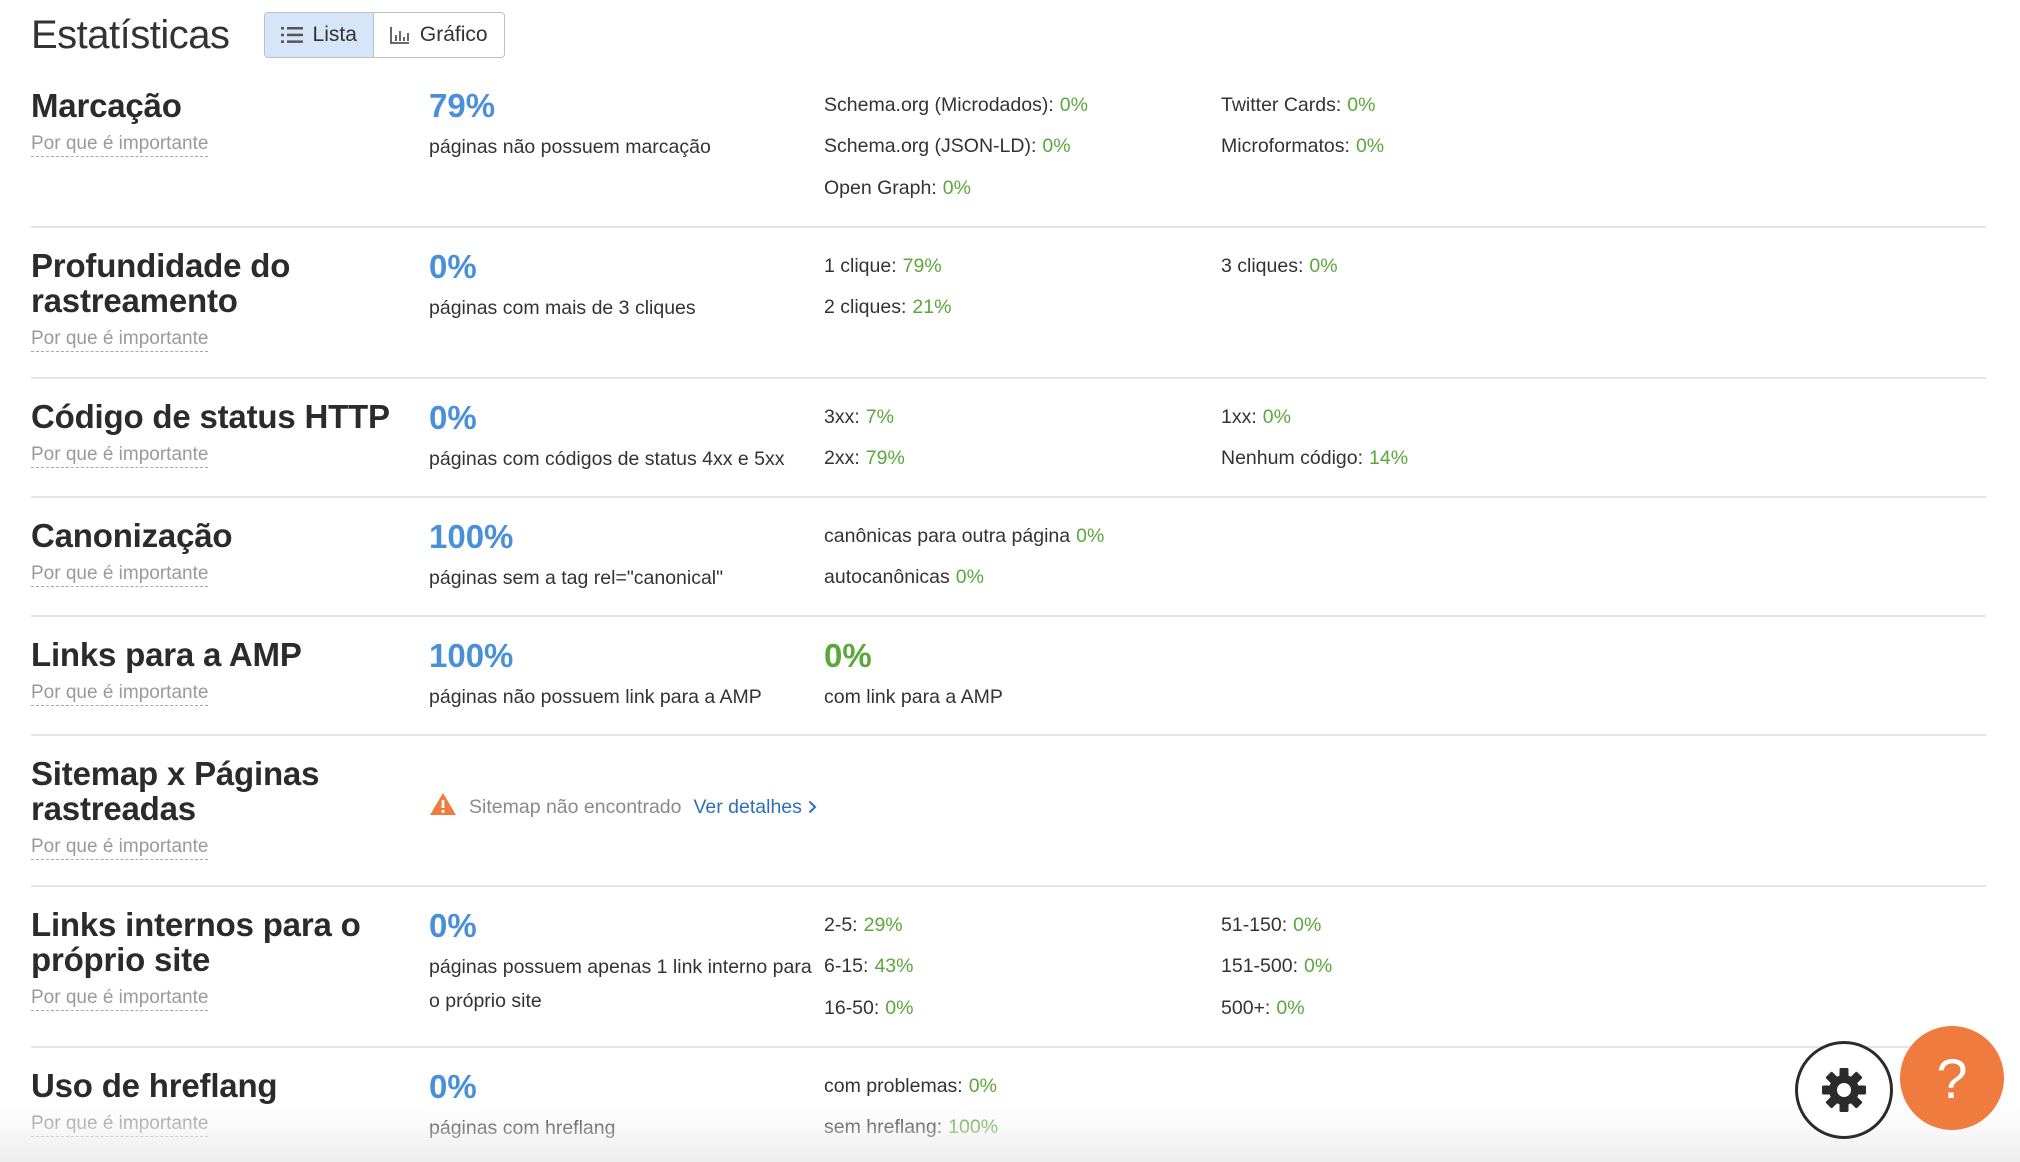  I want to click on section-title: Links para a AMP, so click(166, 654).